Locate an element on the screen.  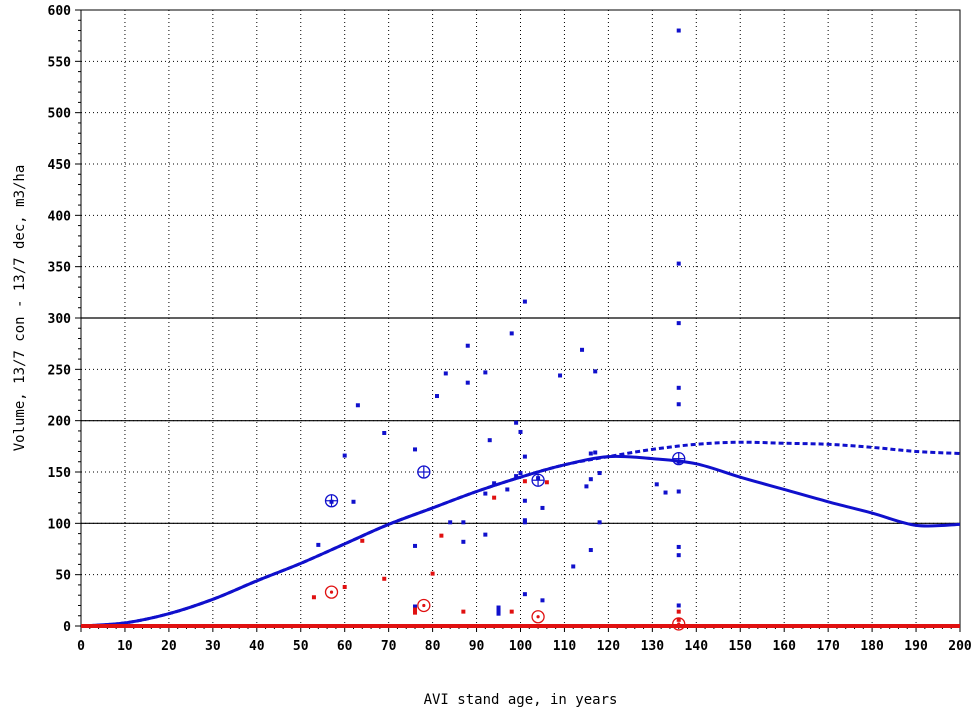
y-tick-label: 50 is located at coordinates (63, 576).